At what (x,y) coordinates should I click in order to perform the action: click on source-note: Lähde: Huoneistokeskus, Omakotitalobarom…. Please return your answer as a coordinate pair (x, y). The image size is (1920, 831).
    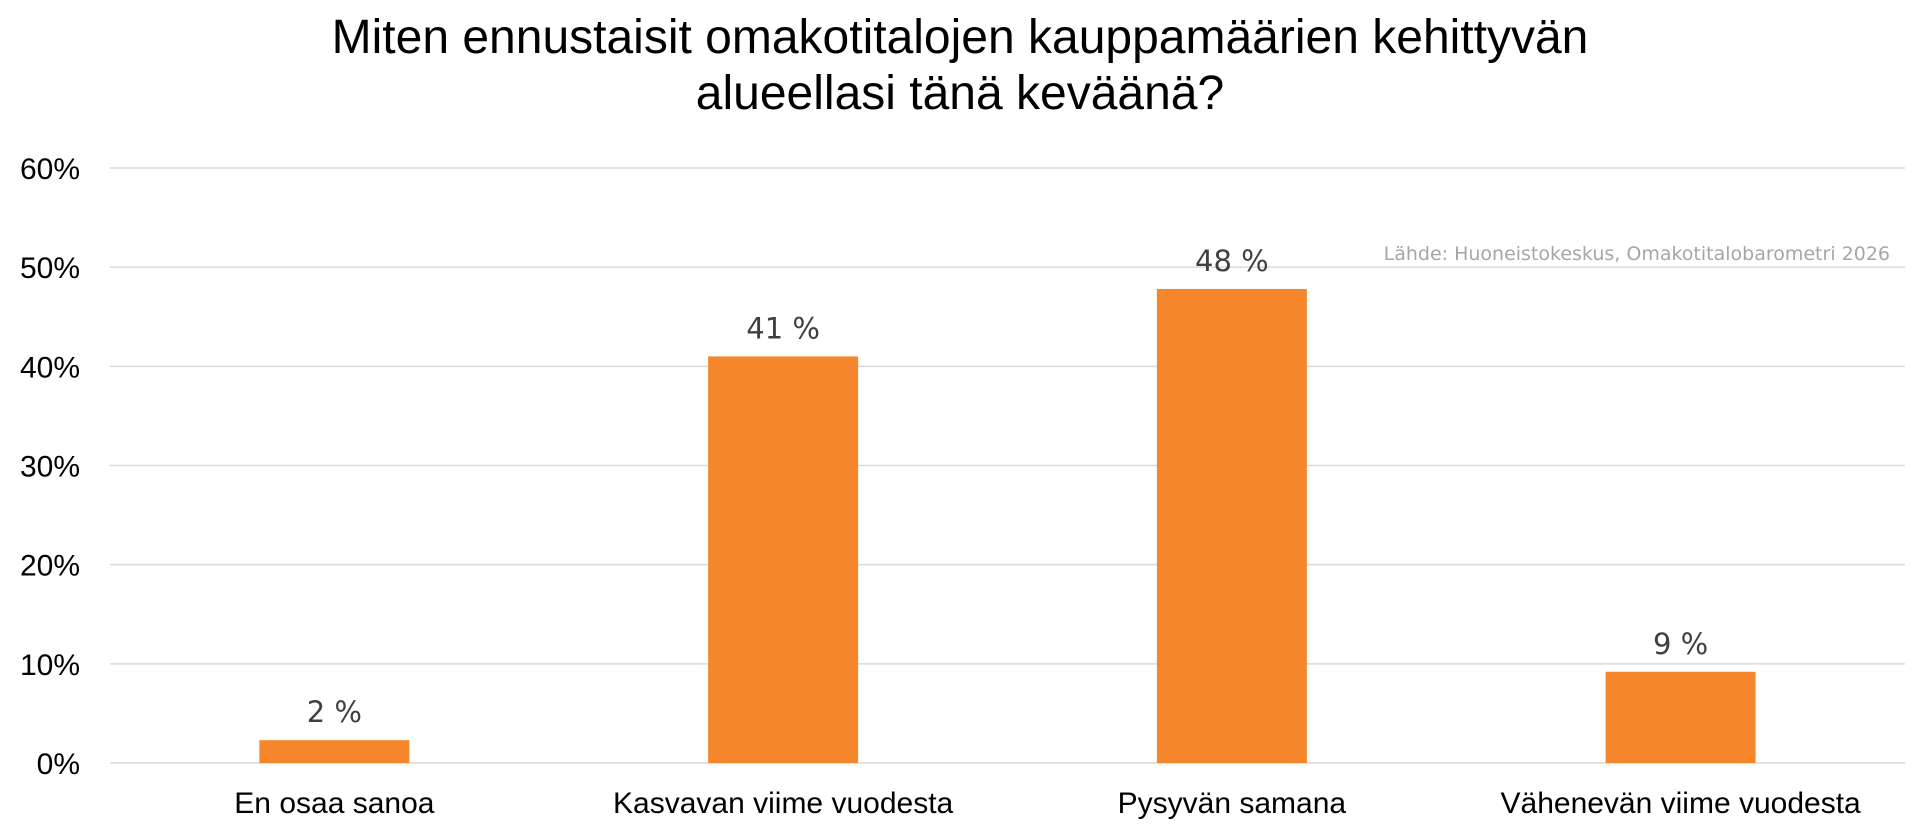
    Looking at the image, I should click on (1637, 254).